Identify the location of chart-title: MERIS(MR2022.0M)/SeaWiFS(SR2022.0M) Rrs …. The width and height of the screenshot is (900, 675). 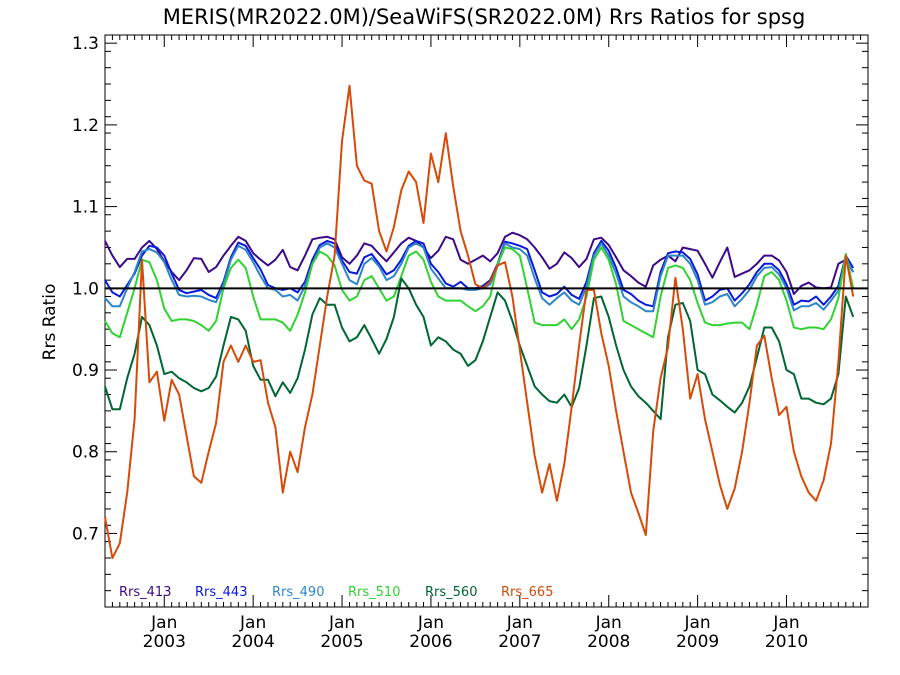
(484, 17).